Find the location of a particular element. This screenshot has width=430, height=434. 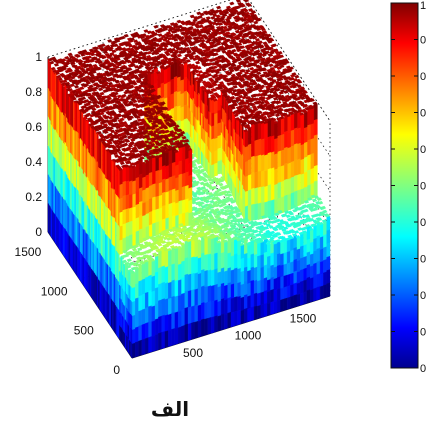

z-tick-label: 0.2 is located at coordinates (33, 197).